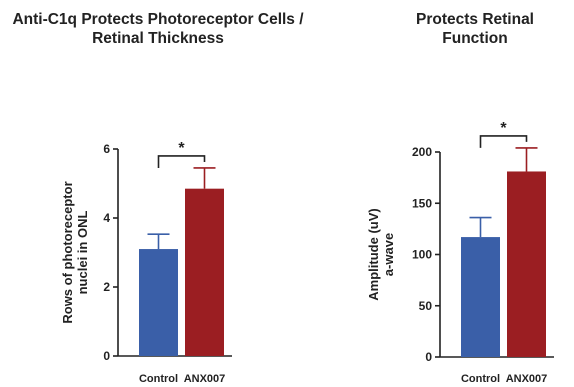 The image size is (574, 387). I want to click on y-axis-label-2: Amplitude (uV)a-wave, so click(381, 254).